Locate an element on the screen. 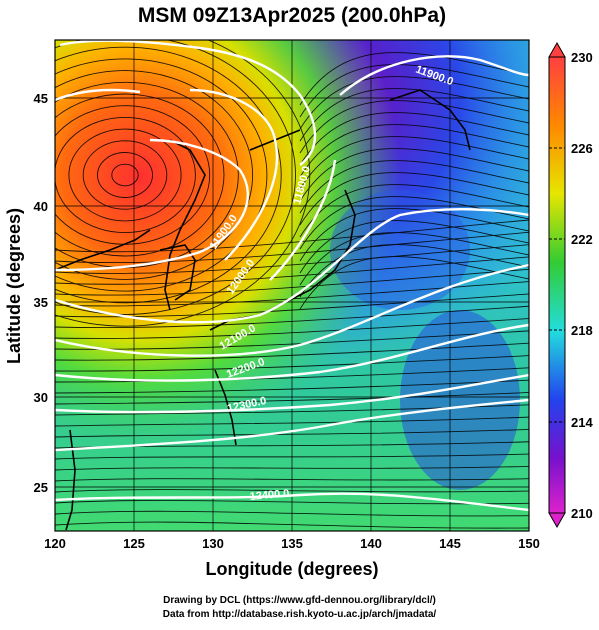  y-tick: 45 is located at coordinates (41, 98).